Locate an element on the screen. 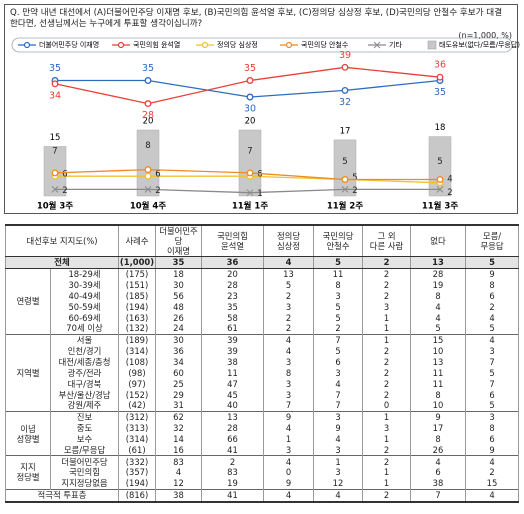 The height and width of the screenshot is (514, 524). data-label: 39 is located at coordinates (345, 55).